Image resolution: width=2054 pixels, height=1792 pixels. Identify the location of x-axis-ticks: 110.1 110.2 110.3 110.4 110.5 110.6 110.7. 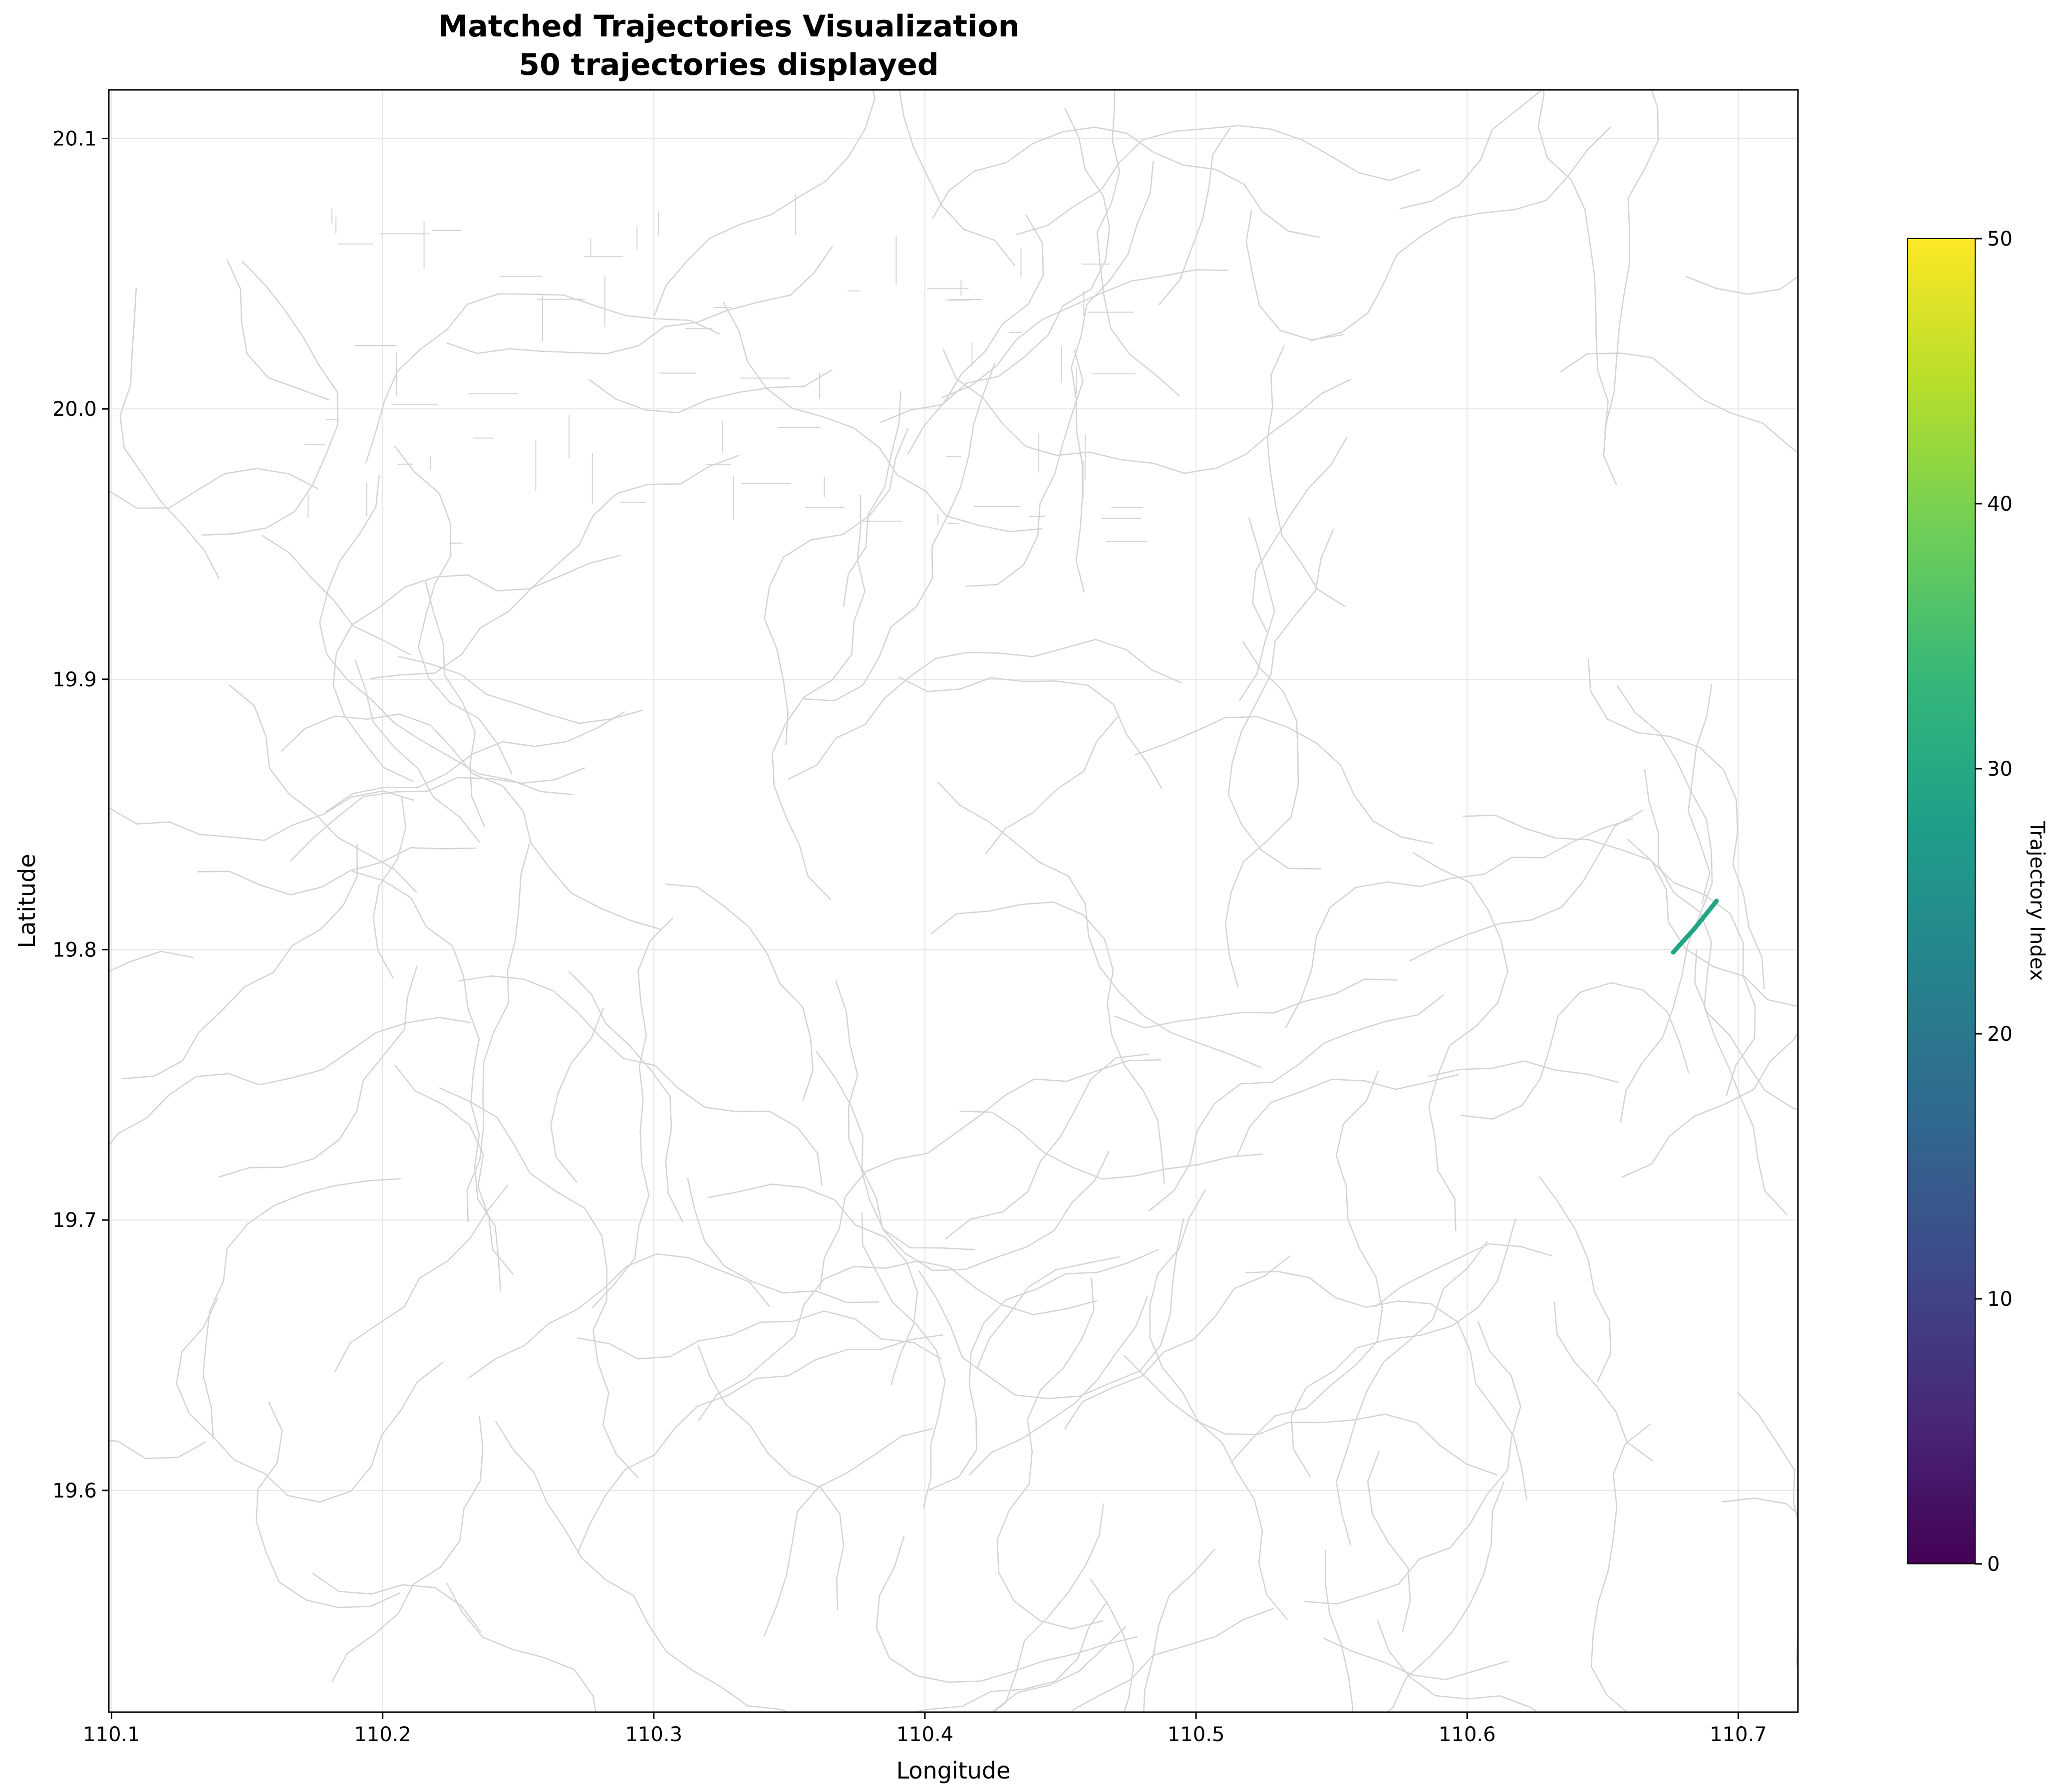
(925, 1729).